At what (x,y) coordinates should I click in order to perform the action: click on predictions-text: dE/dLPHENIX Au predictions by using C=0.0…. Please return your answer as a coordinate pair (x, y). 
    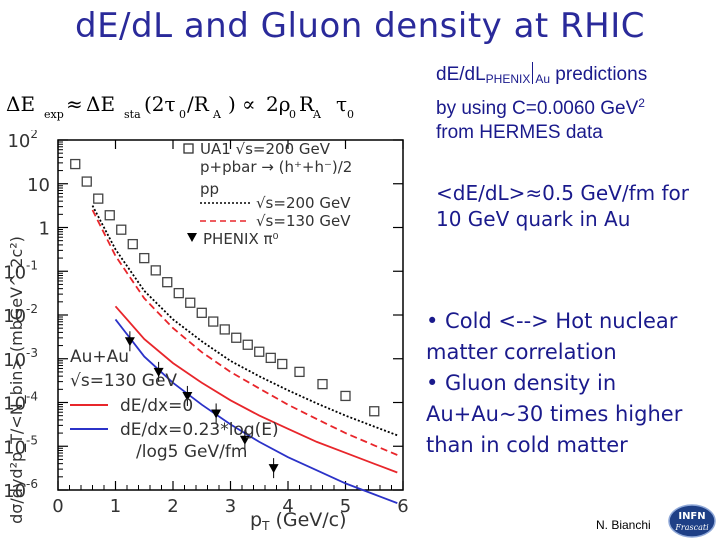
    Looking at the image, I should click on (541, 103).